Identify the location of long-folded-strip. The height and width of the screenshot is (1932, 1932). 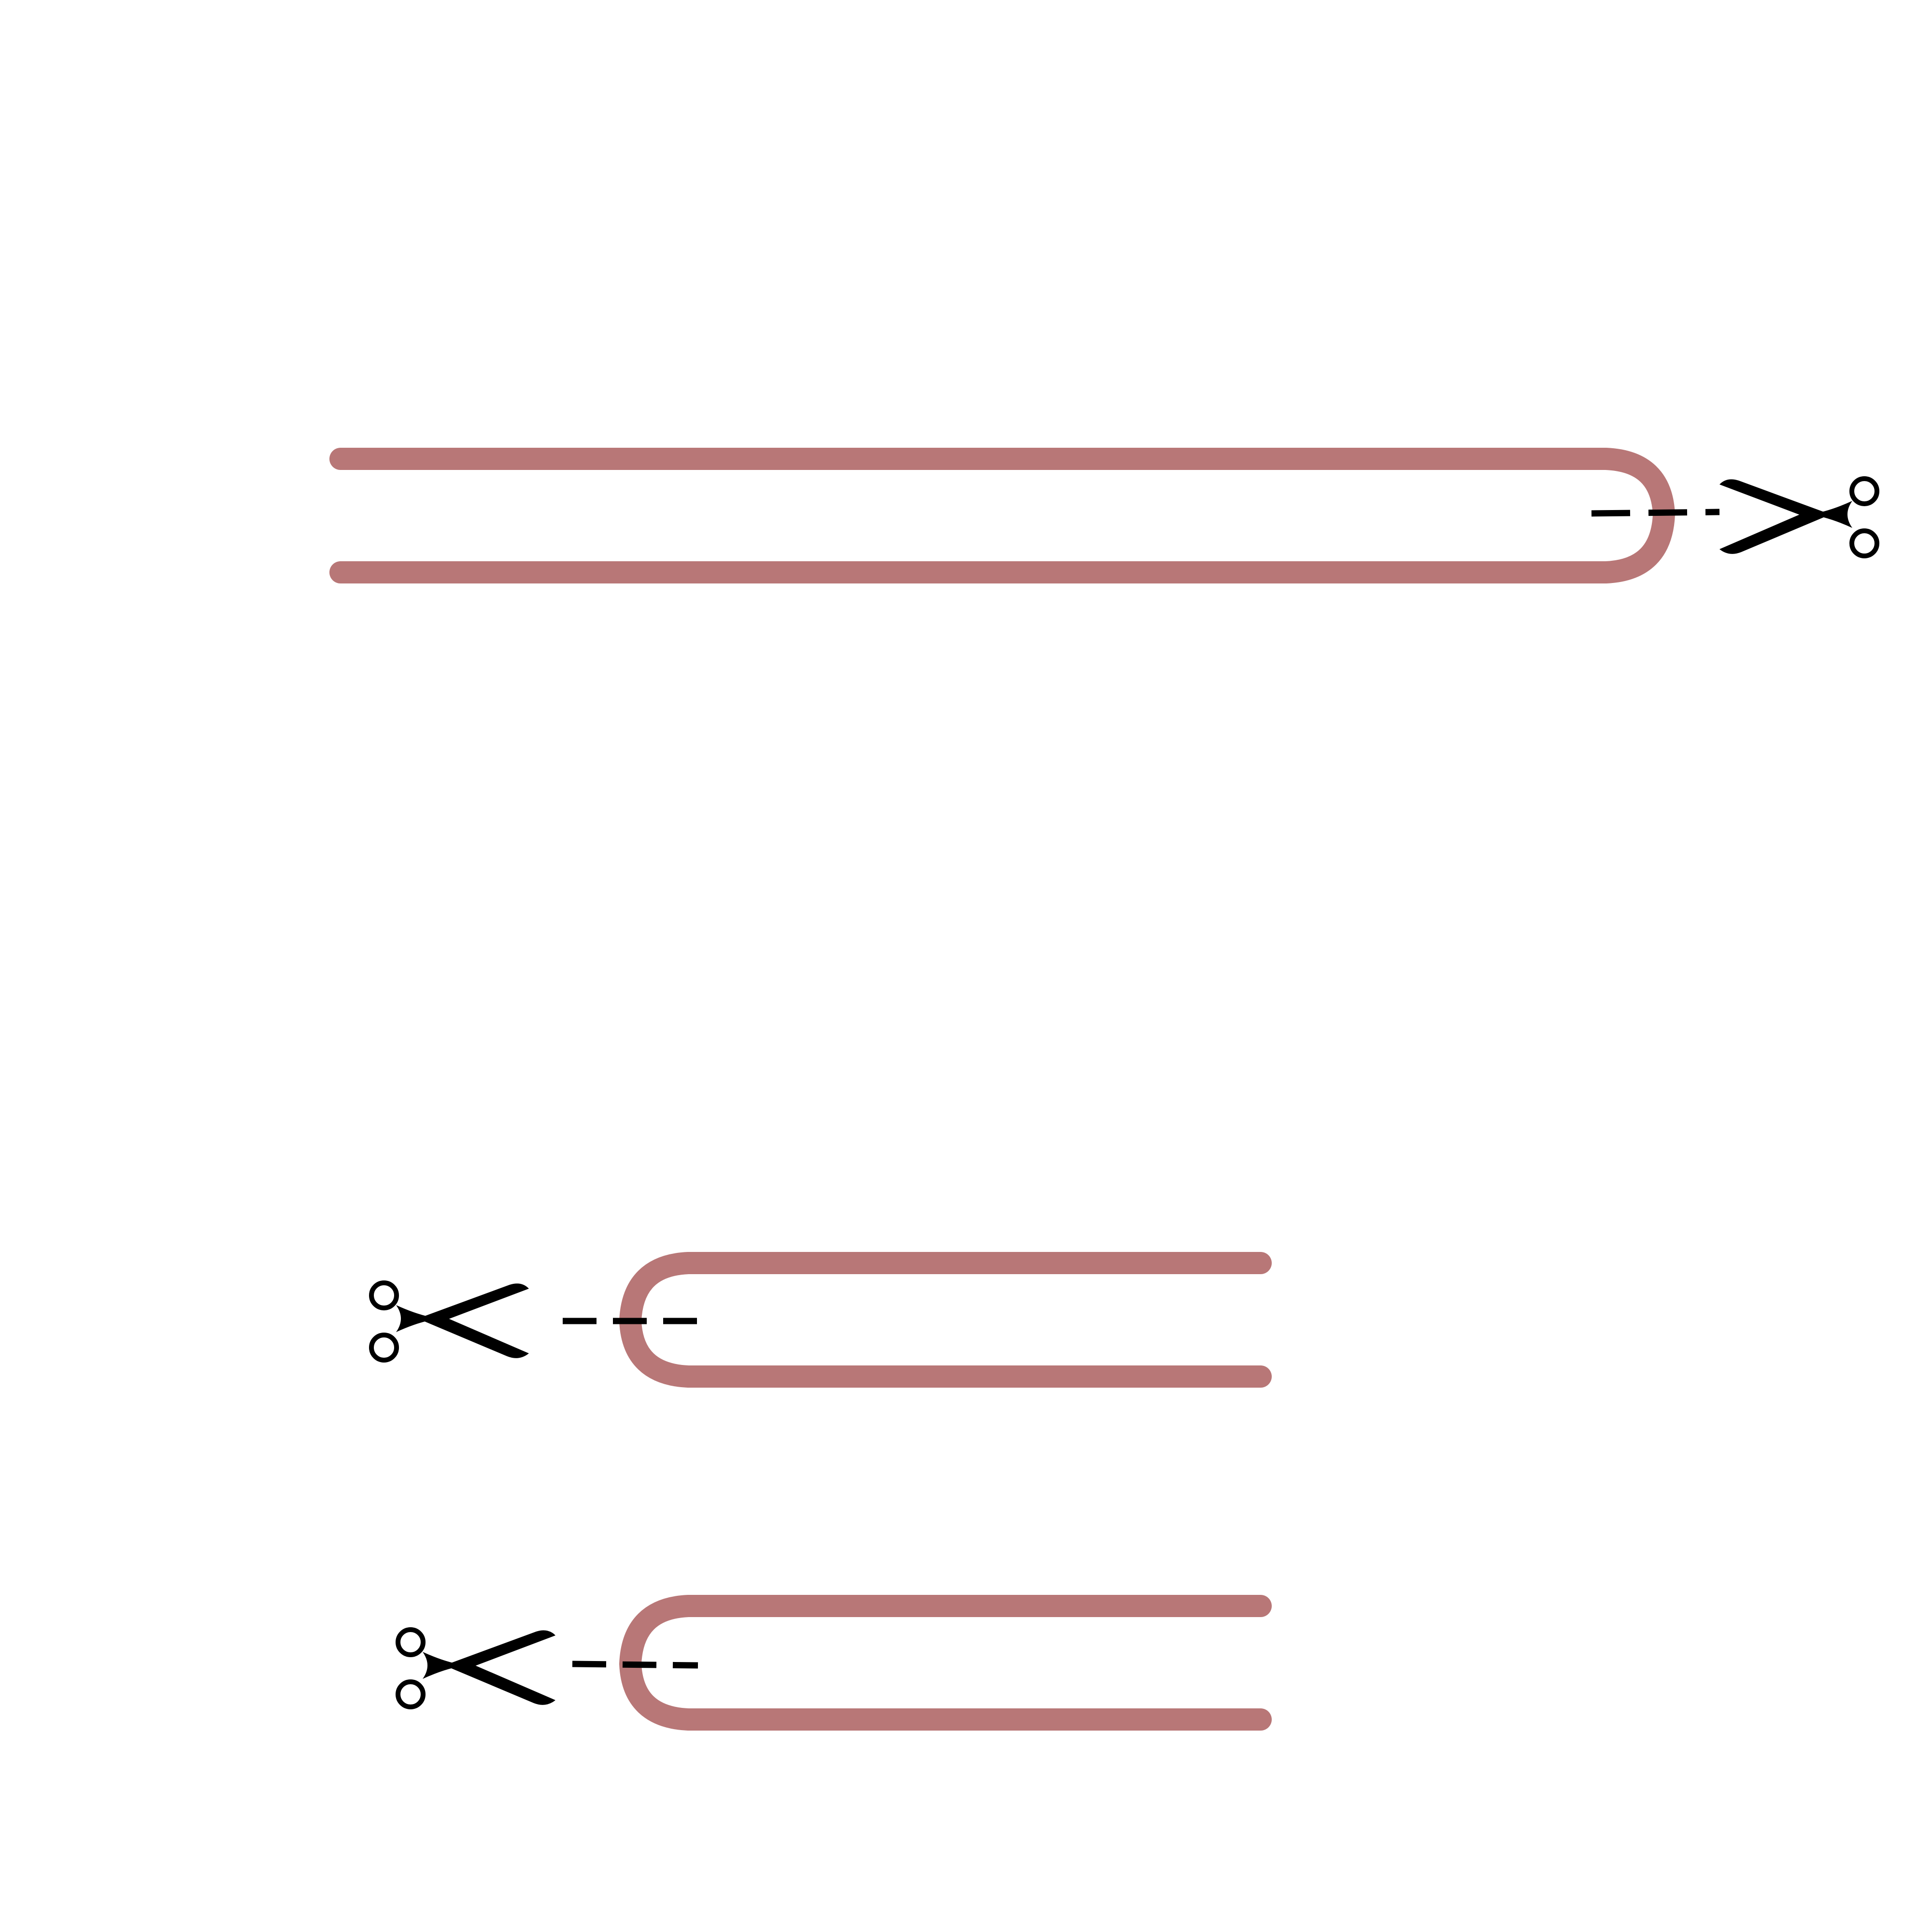
(1104, 515).